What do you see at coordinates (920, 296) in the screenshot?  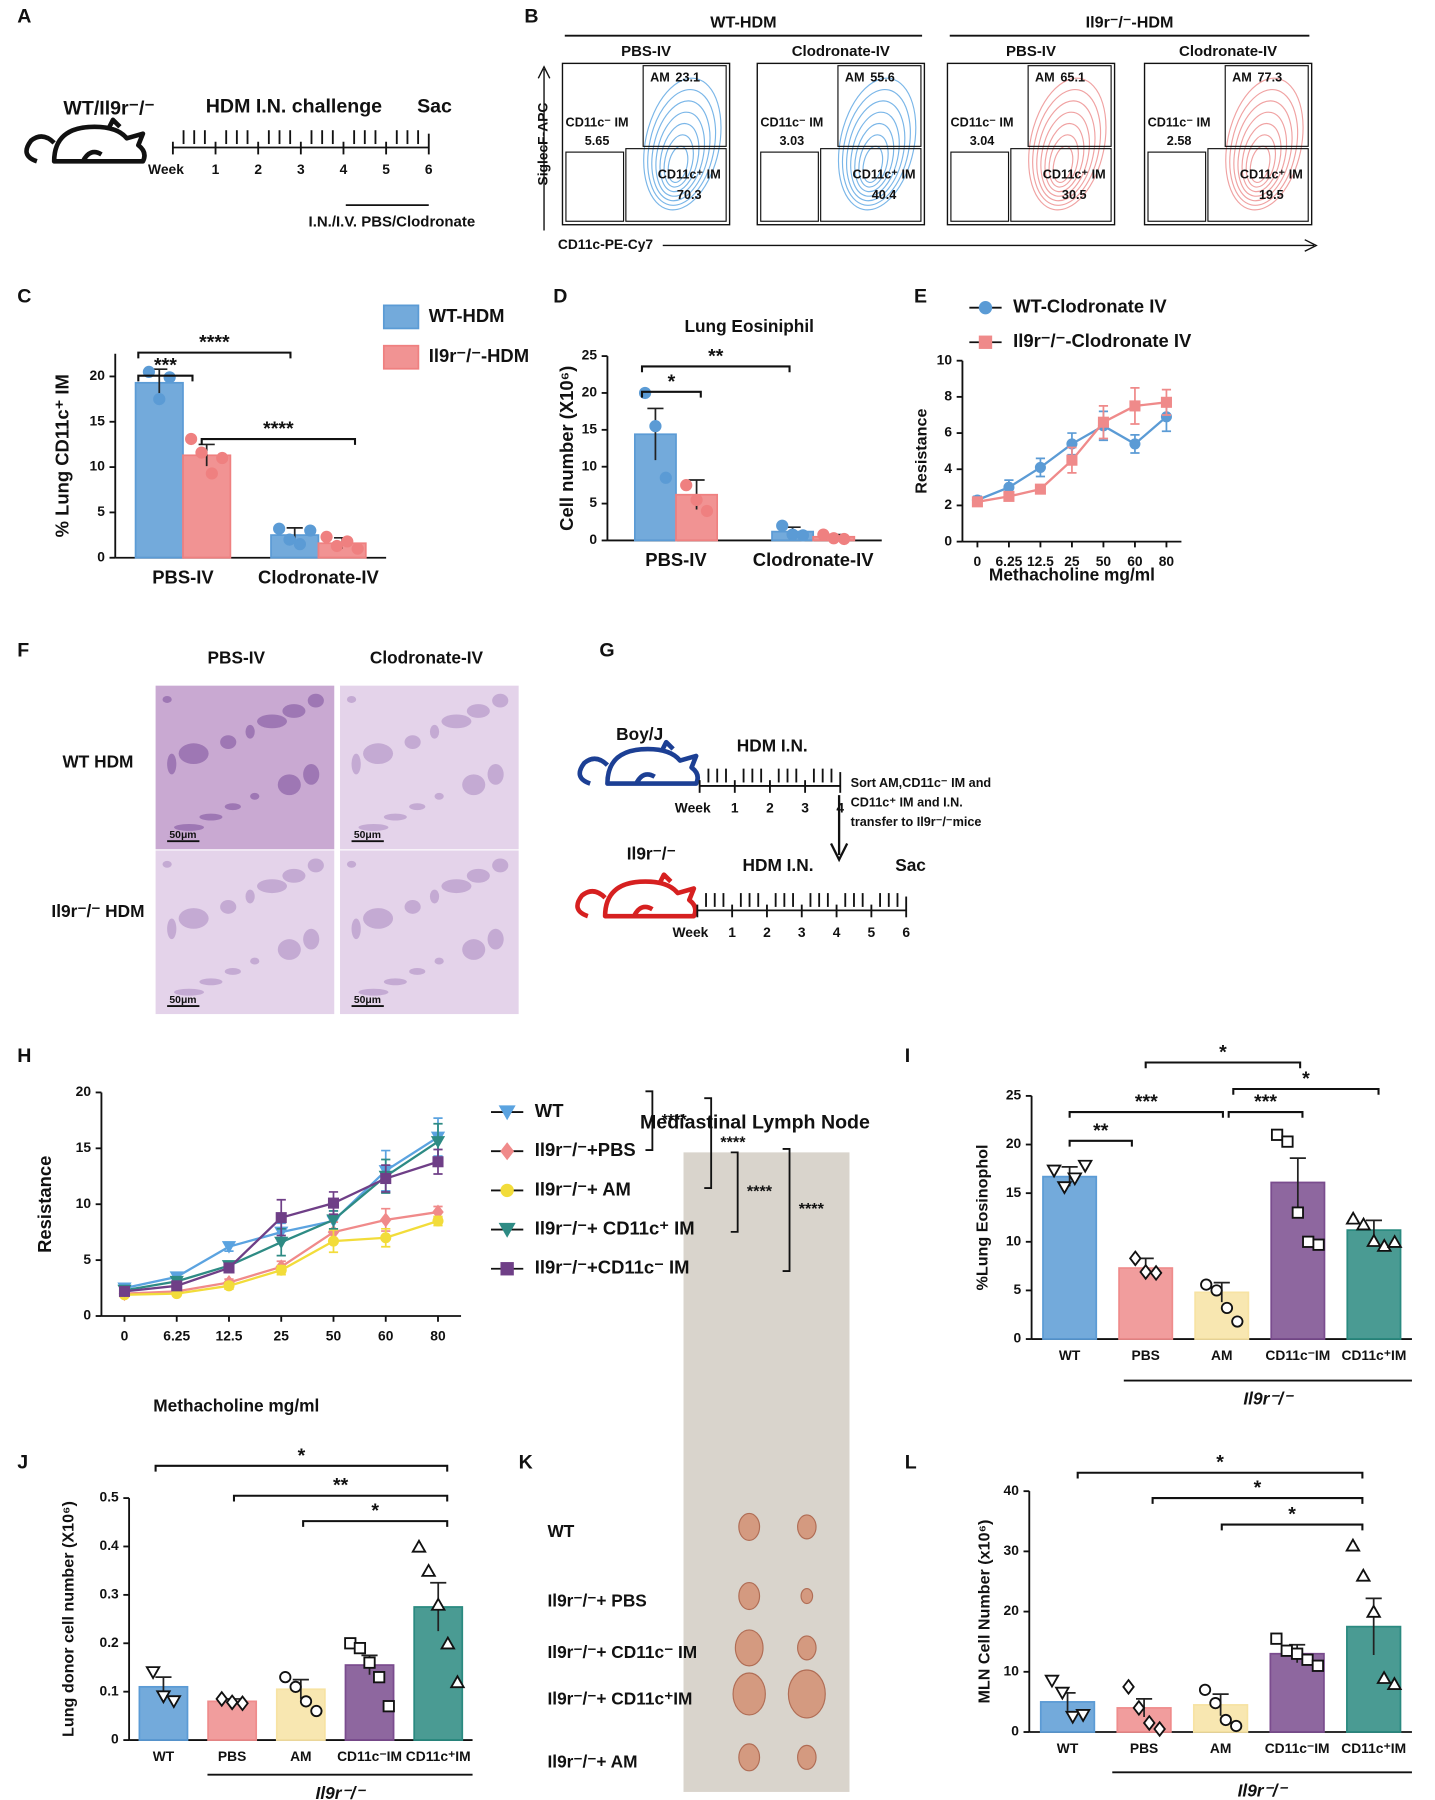 I see `panel-letter: E` at bounding box center [920, 296].